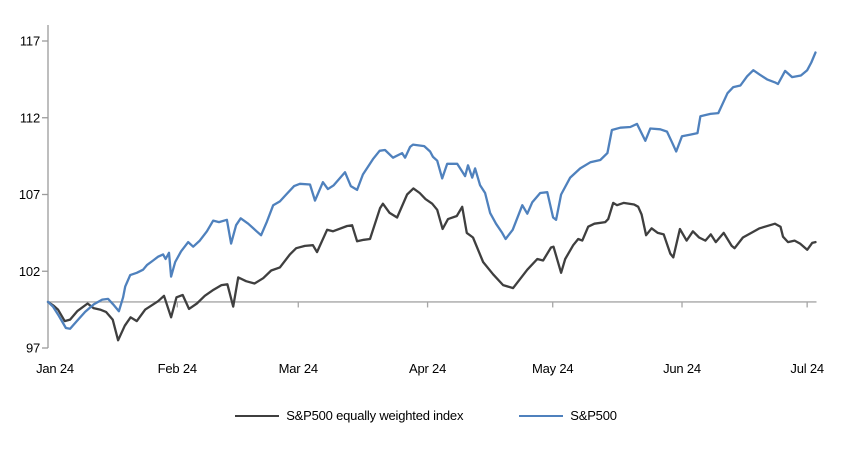 The height and width of the screenshot is (453, 852). What do you see at coordinates (30, 117) in the screenshot?
I see `y-axis-tick-label: 112` at bounding box center [30, 117].